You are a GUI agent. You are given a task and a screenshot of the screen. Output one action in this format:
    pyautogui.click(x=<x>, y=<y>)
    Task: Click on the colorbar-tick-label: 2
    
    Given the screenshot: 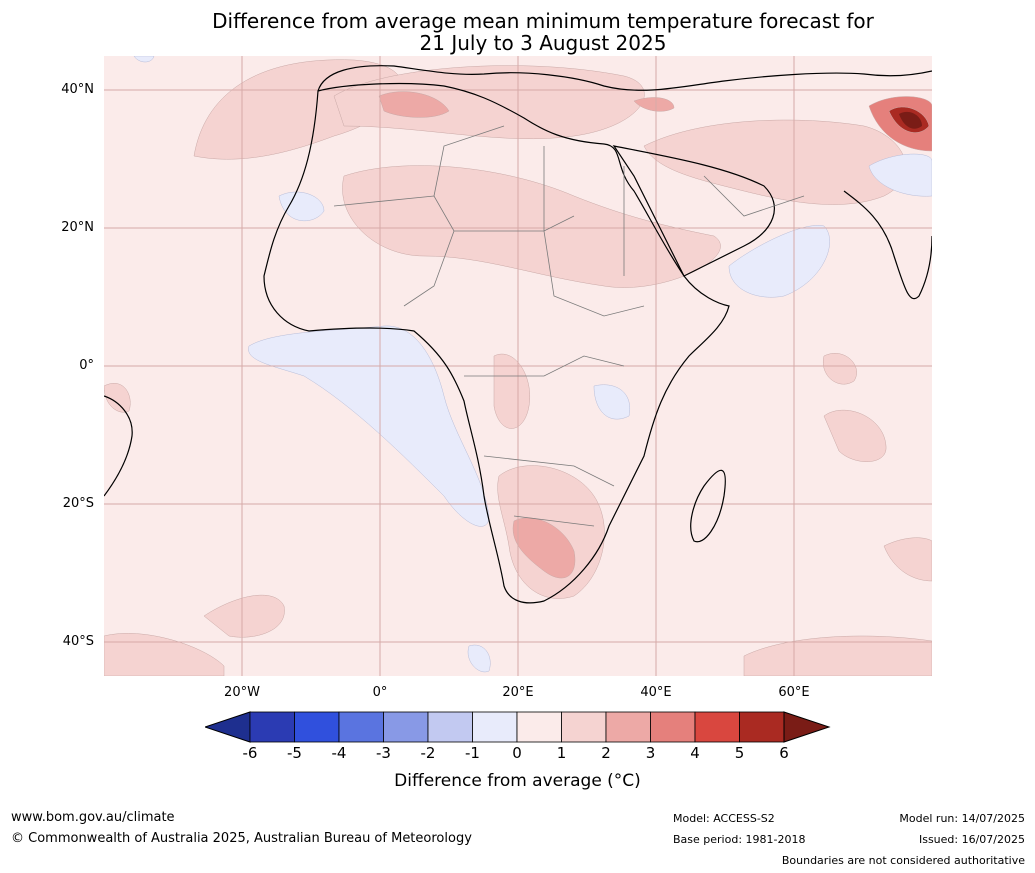 What is the action you would take?
    pyautogui.click(x=606, y=753)
    